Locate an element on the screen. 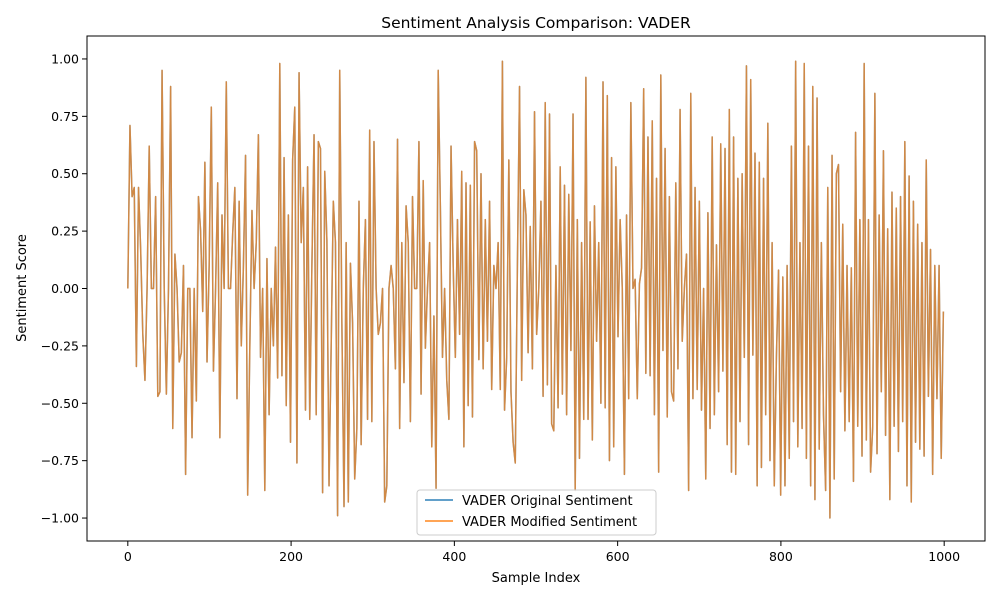 Image resolution: width=1000 pixels, height=600 pixels. legend-label-original: VADER Original Sentiment is located at coordinates (547, 501).